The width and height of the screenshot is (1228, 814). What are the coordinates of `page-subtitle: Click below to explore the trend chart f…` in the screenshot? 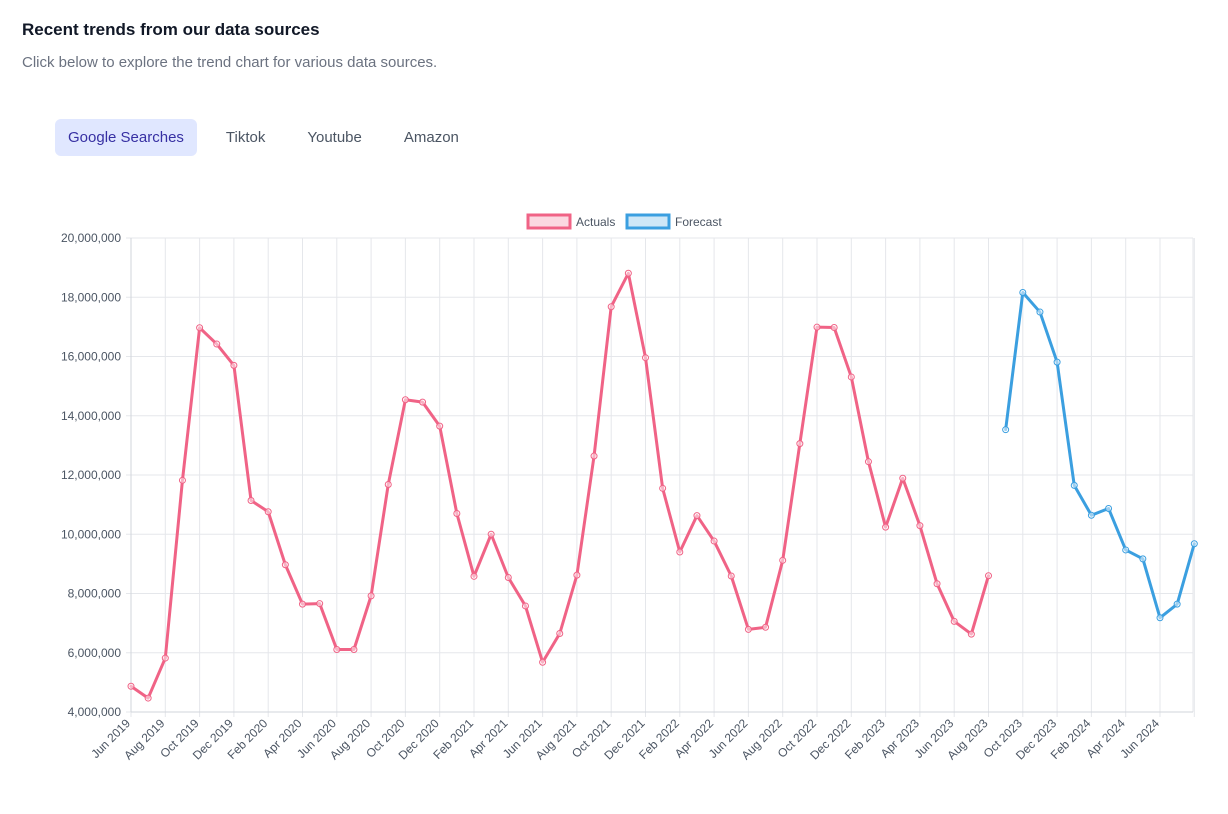 It's located at (230, 62).